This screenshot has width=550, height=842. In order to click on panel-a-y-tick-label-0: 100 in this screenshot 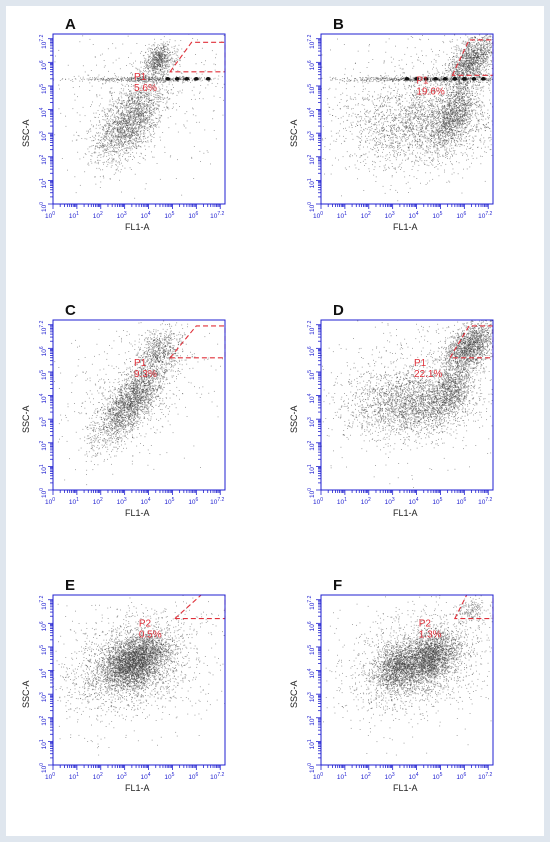, I will do `click(43, 207)`.